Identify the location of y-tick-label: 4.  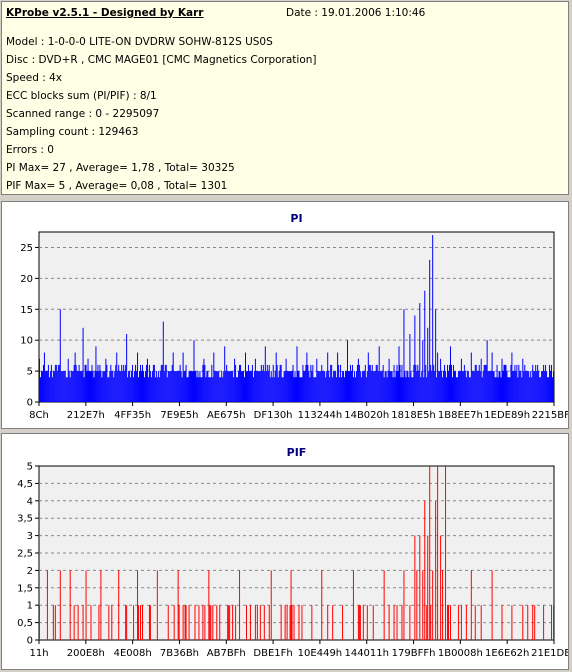
(30, 501).